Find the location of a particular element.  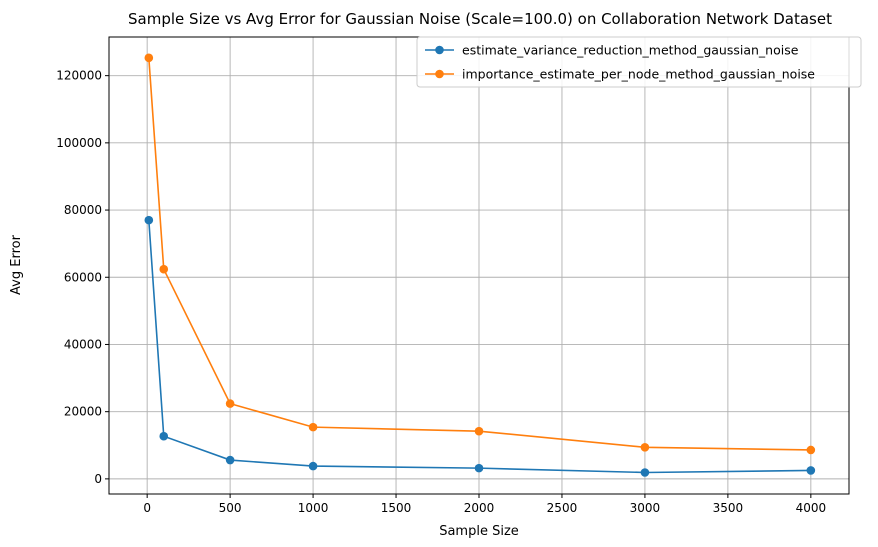

y-tick-label: 100000 is located at coordinates (79, 143).